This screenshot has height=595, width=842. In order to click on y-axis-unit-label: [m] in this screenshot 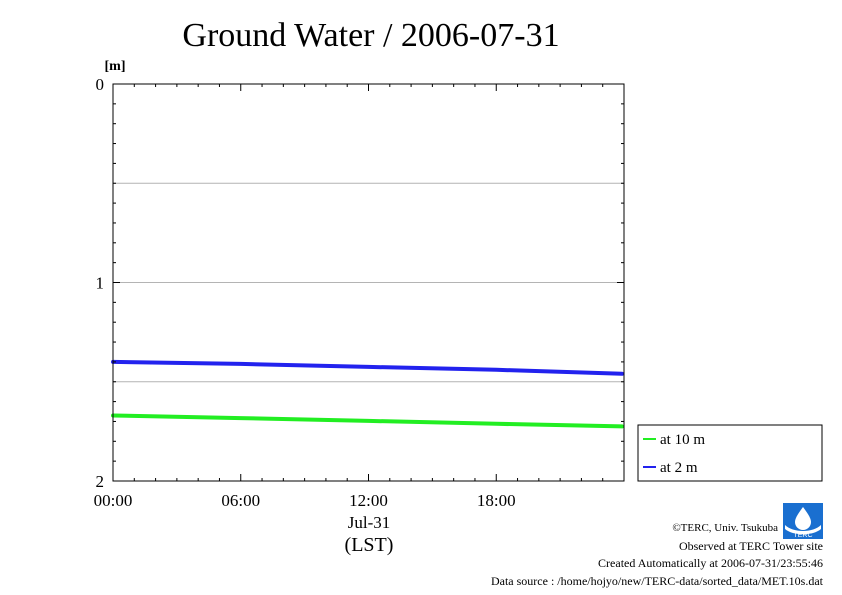, I will do `click(115, 66)`.